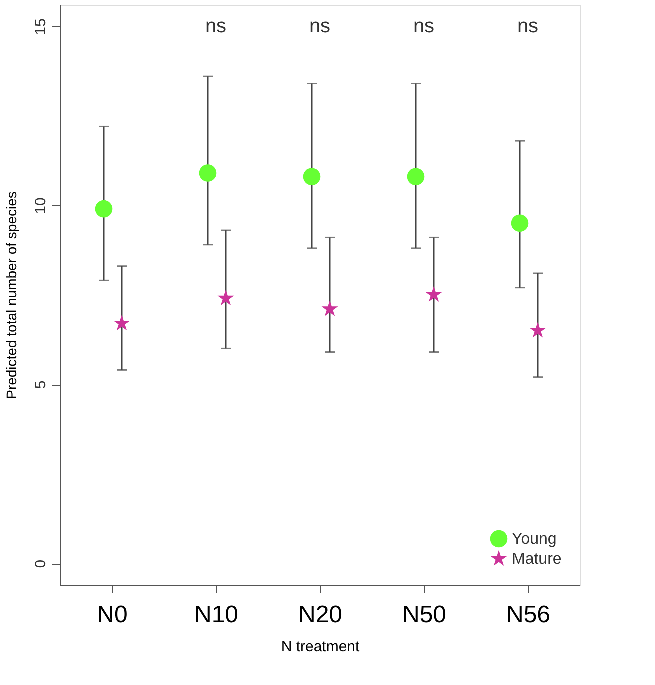  I want to click on legend-label: Young, so click(534, 539).